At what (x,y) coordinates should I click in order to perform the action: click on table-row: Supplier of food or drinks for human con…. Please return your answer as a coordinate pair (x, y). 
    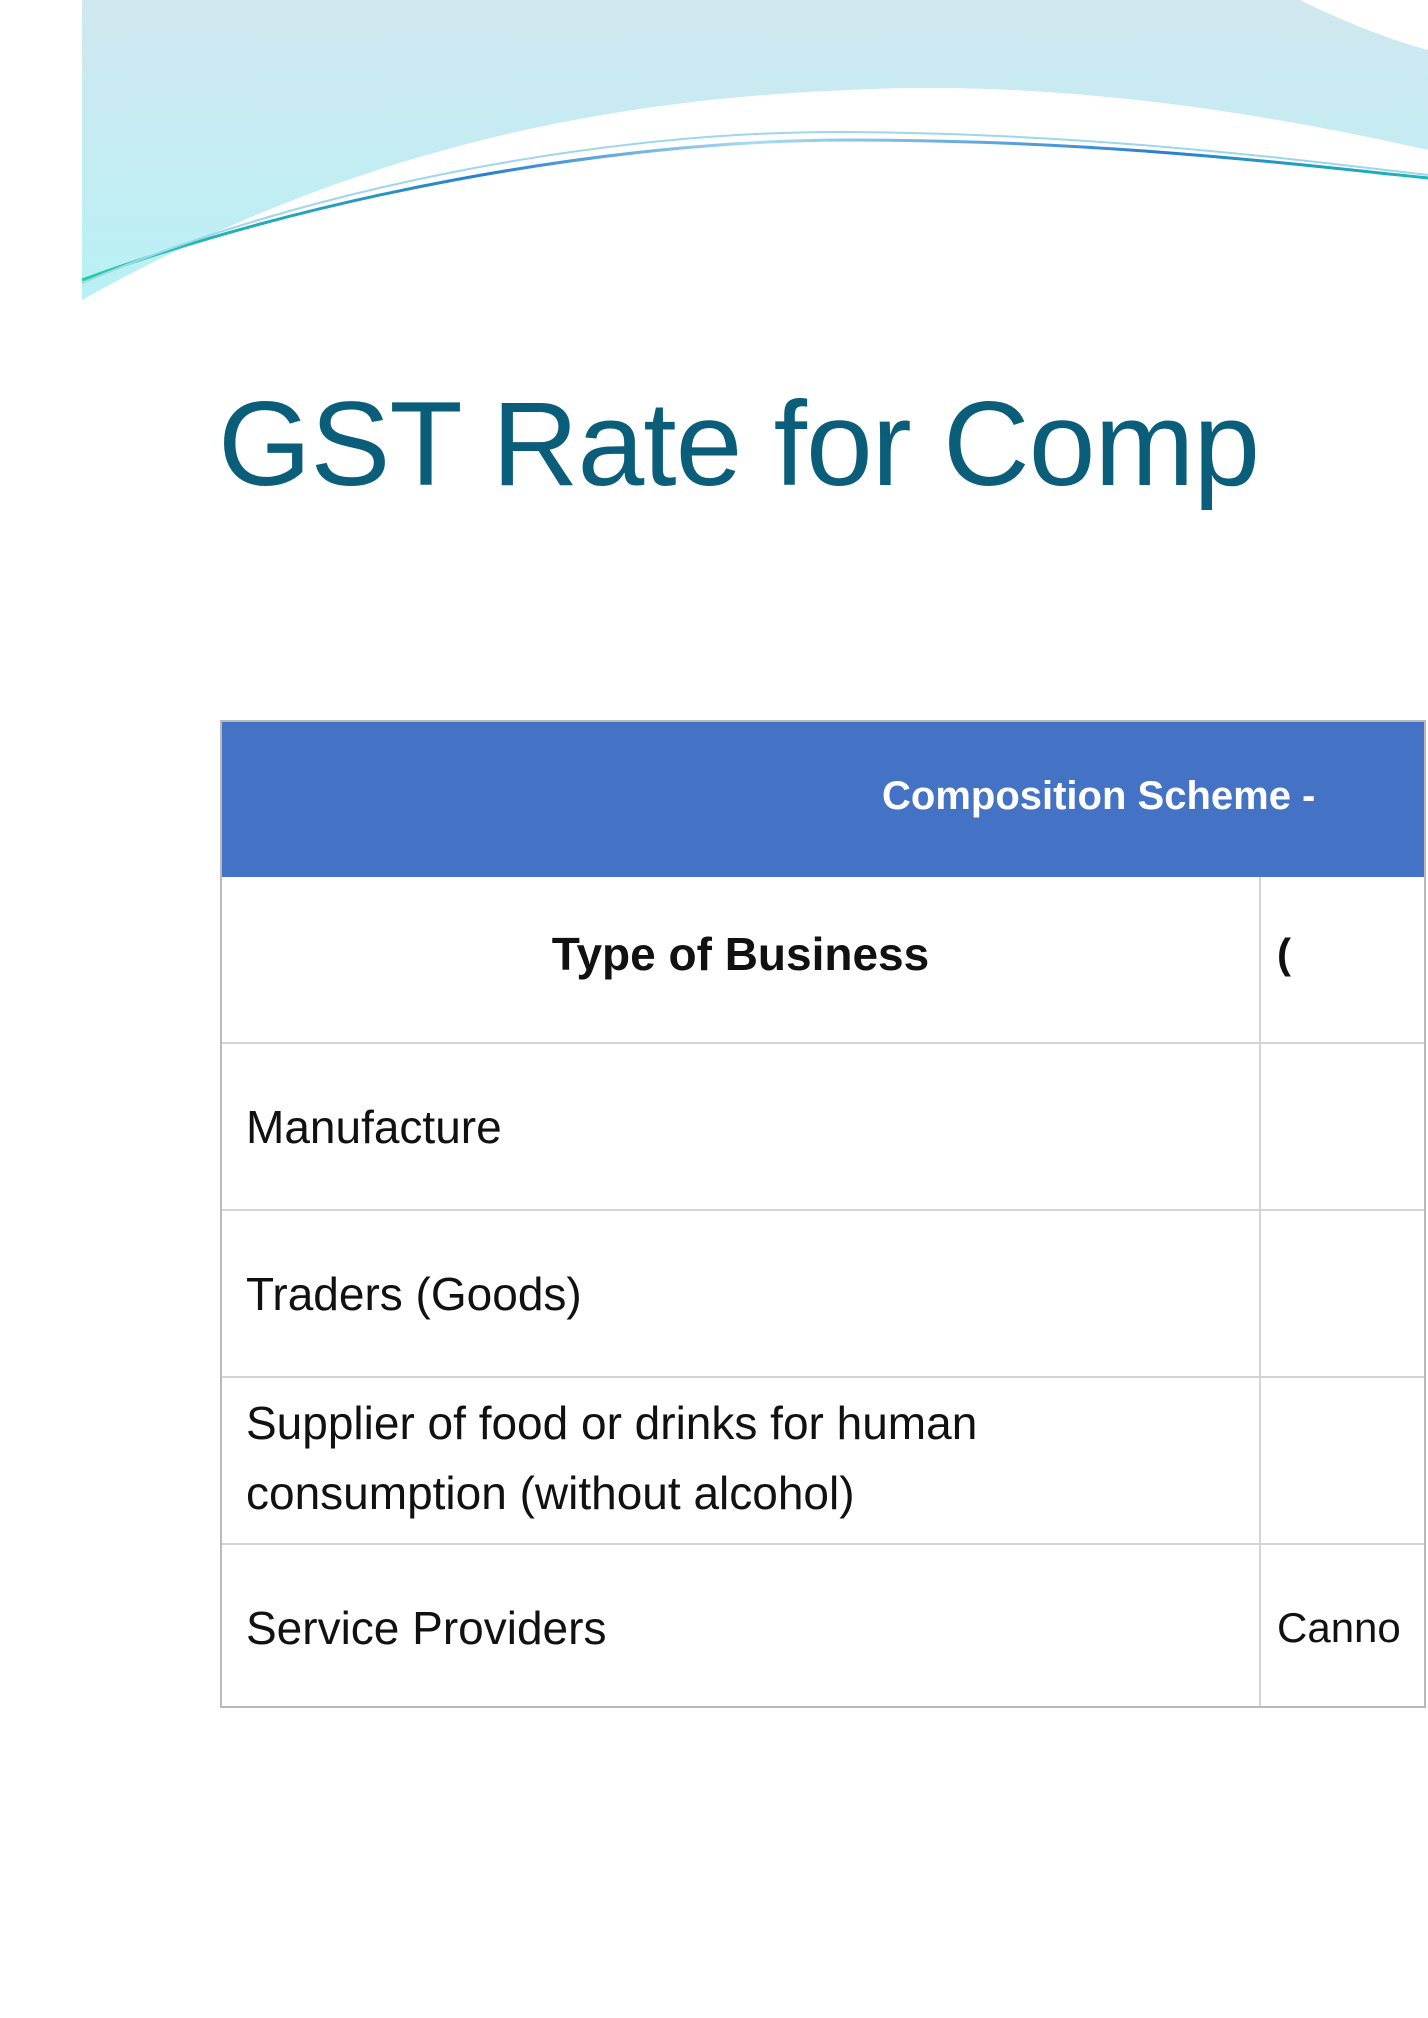
    Looking at the image, I should click on (823, 1460).